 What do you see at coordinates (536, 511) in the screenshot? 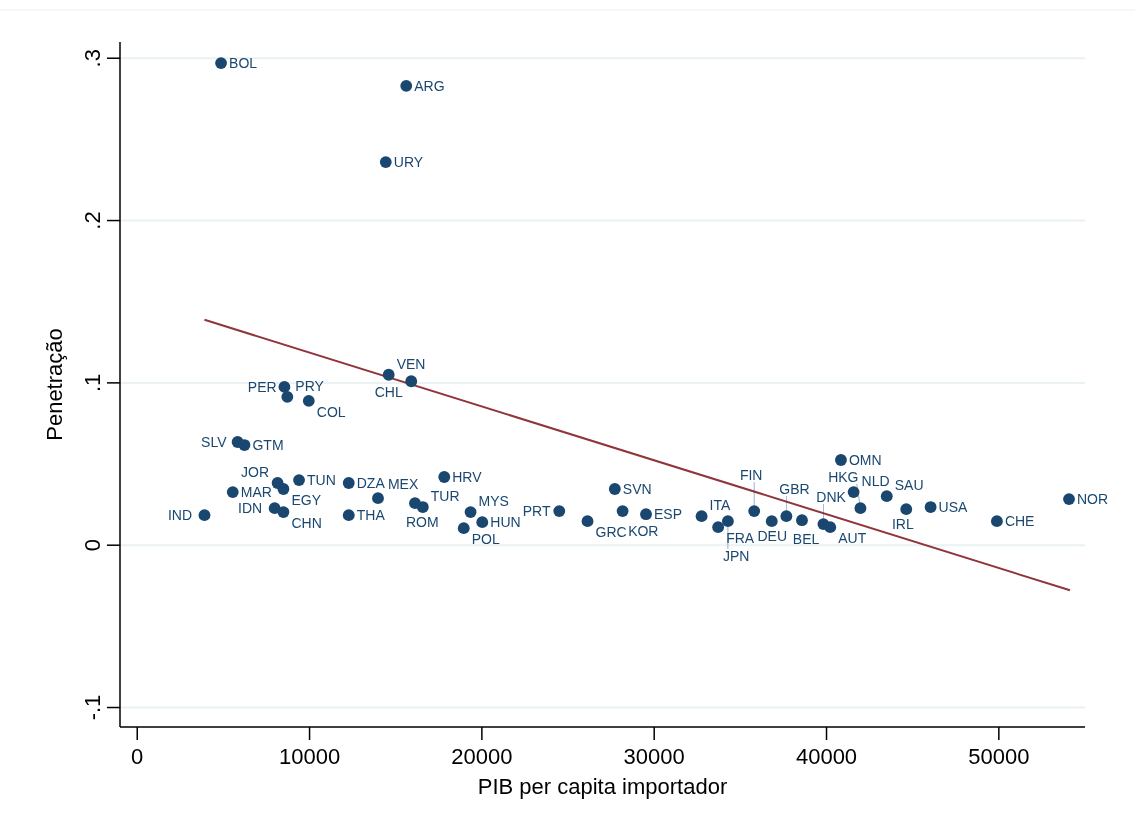
I see `data-label: PRT` at bounding box center [536, 511].